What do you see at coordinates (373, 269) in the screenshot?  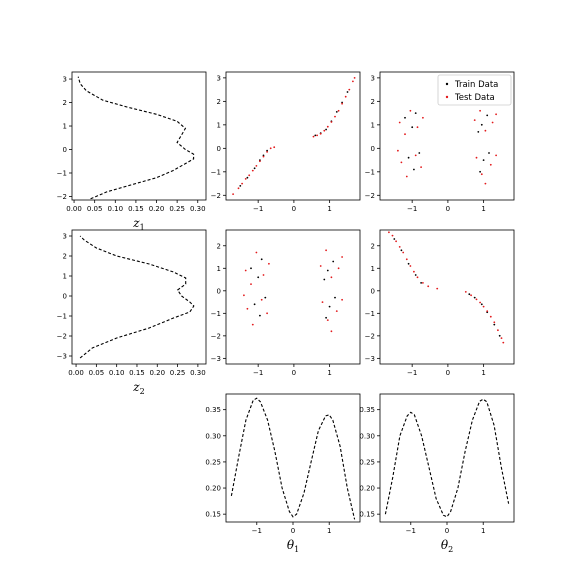 I see `y-tick-label: 1` at bounding box center [373, 269].